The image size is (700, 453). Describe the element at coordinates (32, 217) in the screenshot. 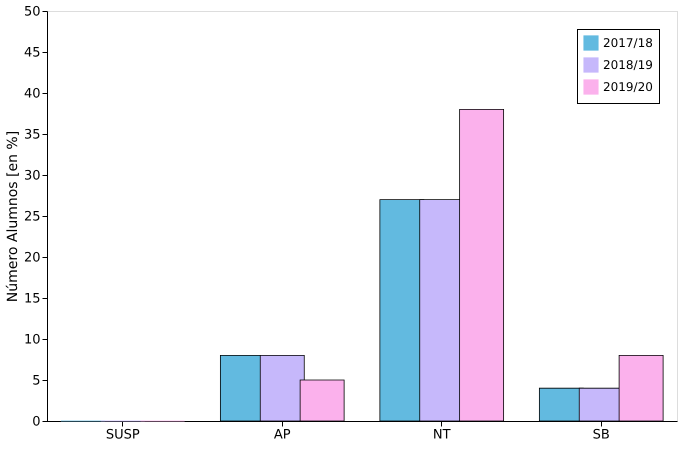

I see `y-tick-label: 25` at that location.